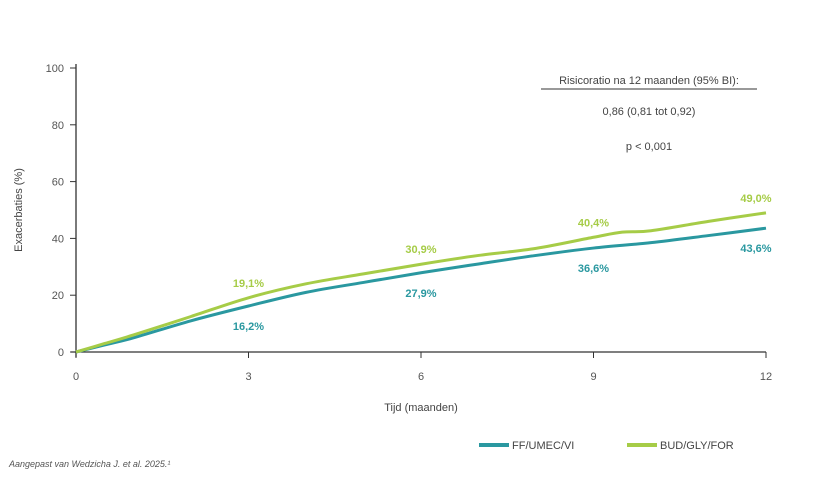 This screenshot has width=823, height=482. I want to click on y-tick-label: 40, so click(58, 239).